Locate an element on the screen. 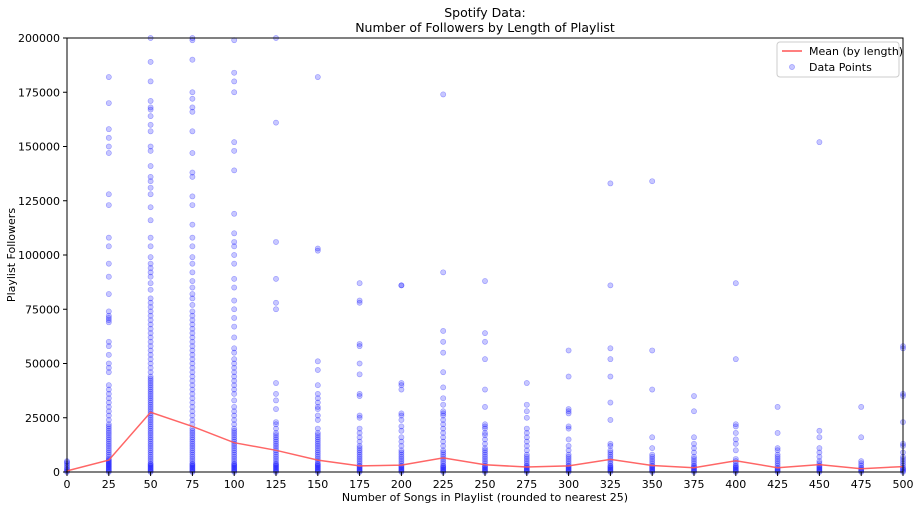  y-tick-label: 75000 is located at coordinates (42, 309).